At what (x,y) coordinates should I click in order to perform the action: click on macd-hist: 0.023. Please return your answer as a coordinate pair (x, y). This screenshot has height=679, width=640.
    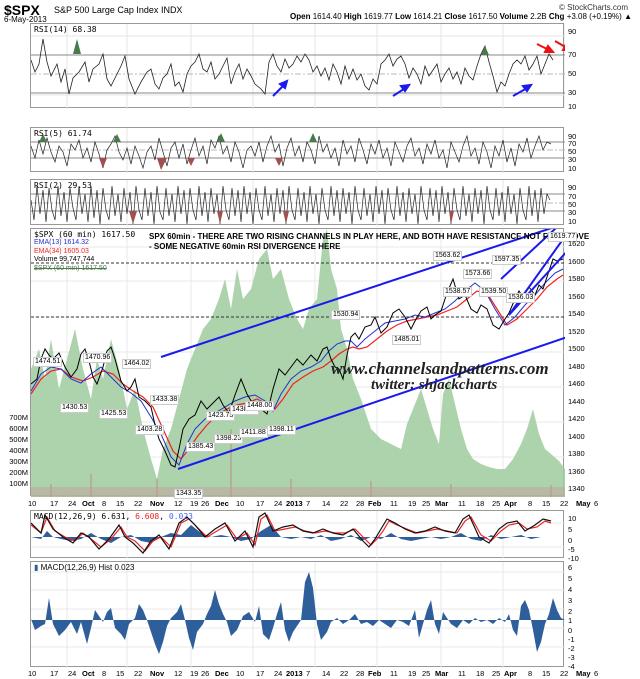
    Looking at the image, I should click on (180, 516).